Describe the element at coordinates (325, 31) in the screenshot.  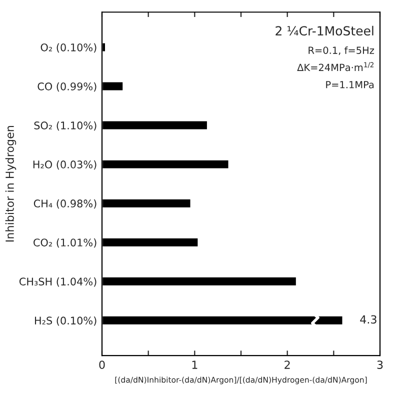
I see `annotation: 2 ¼Cr-1MoSteel` at that location.